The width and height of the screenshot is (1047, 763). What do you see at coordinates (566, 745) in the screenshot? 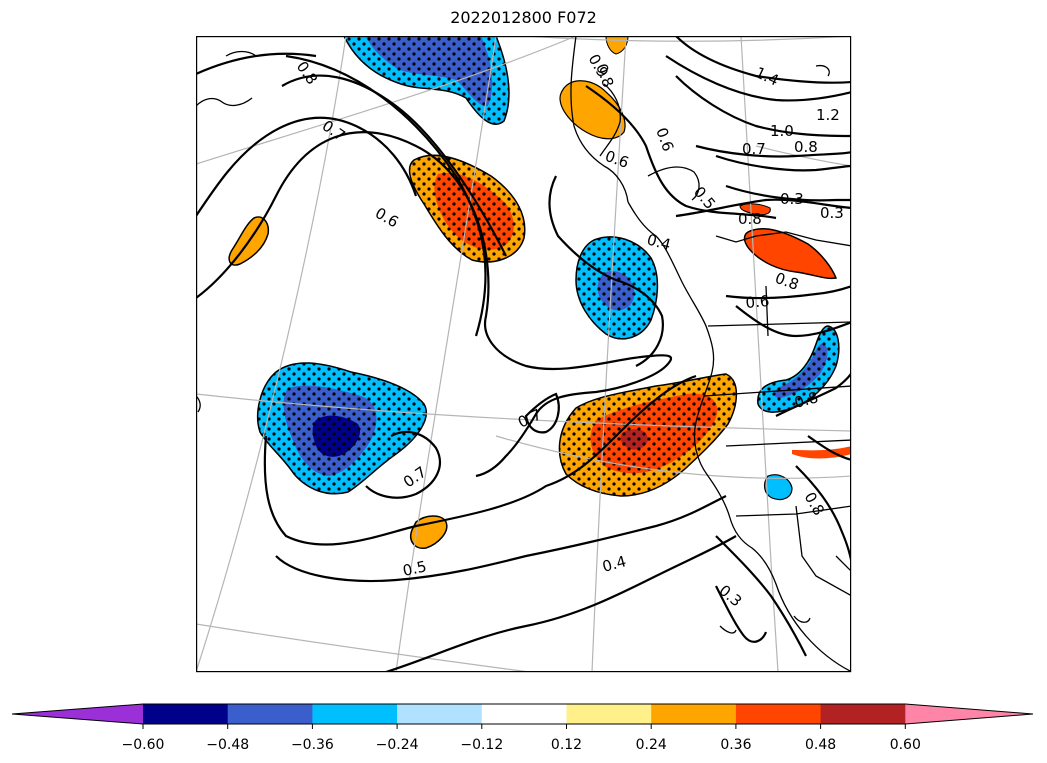
I see `colorbar-tick-label: 0.12` at bounding box center [566, 745].